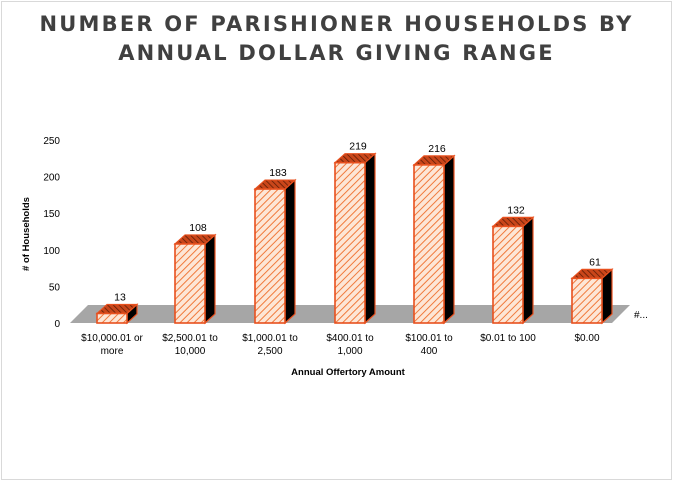 This screenshot has height=481, width=673. What do you see at coordinates (120, 297) in the screenshot?
I see `data-label: 13` at bounding box center [120, 297].